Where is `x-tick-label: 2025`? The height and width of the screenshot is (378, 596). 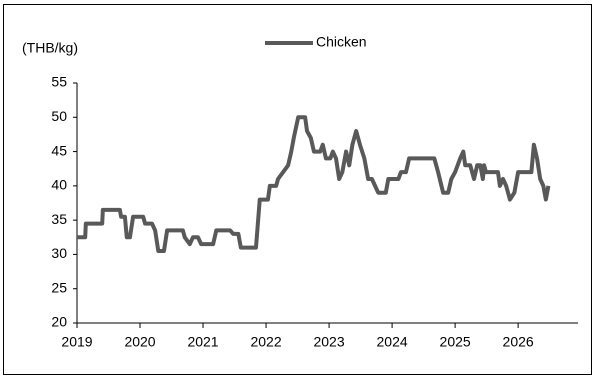 x-tick-label: 2025 is located at coordinates (455, 342).